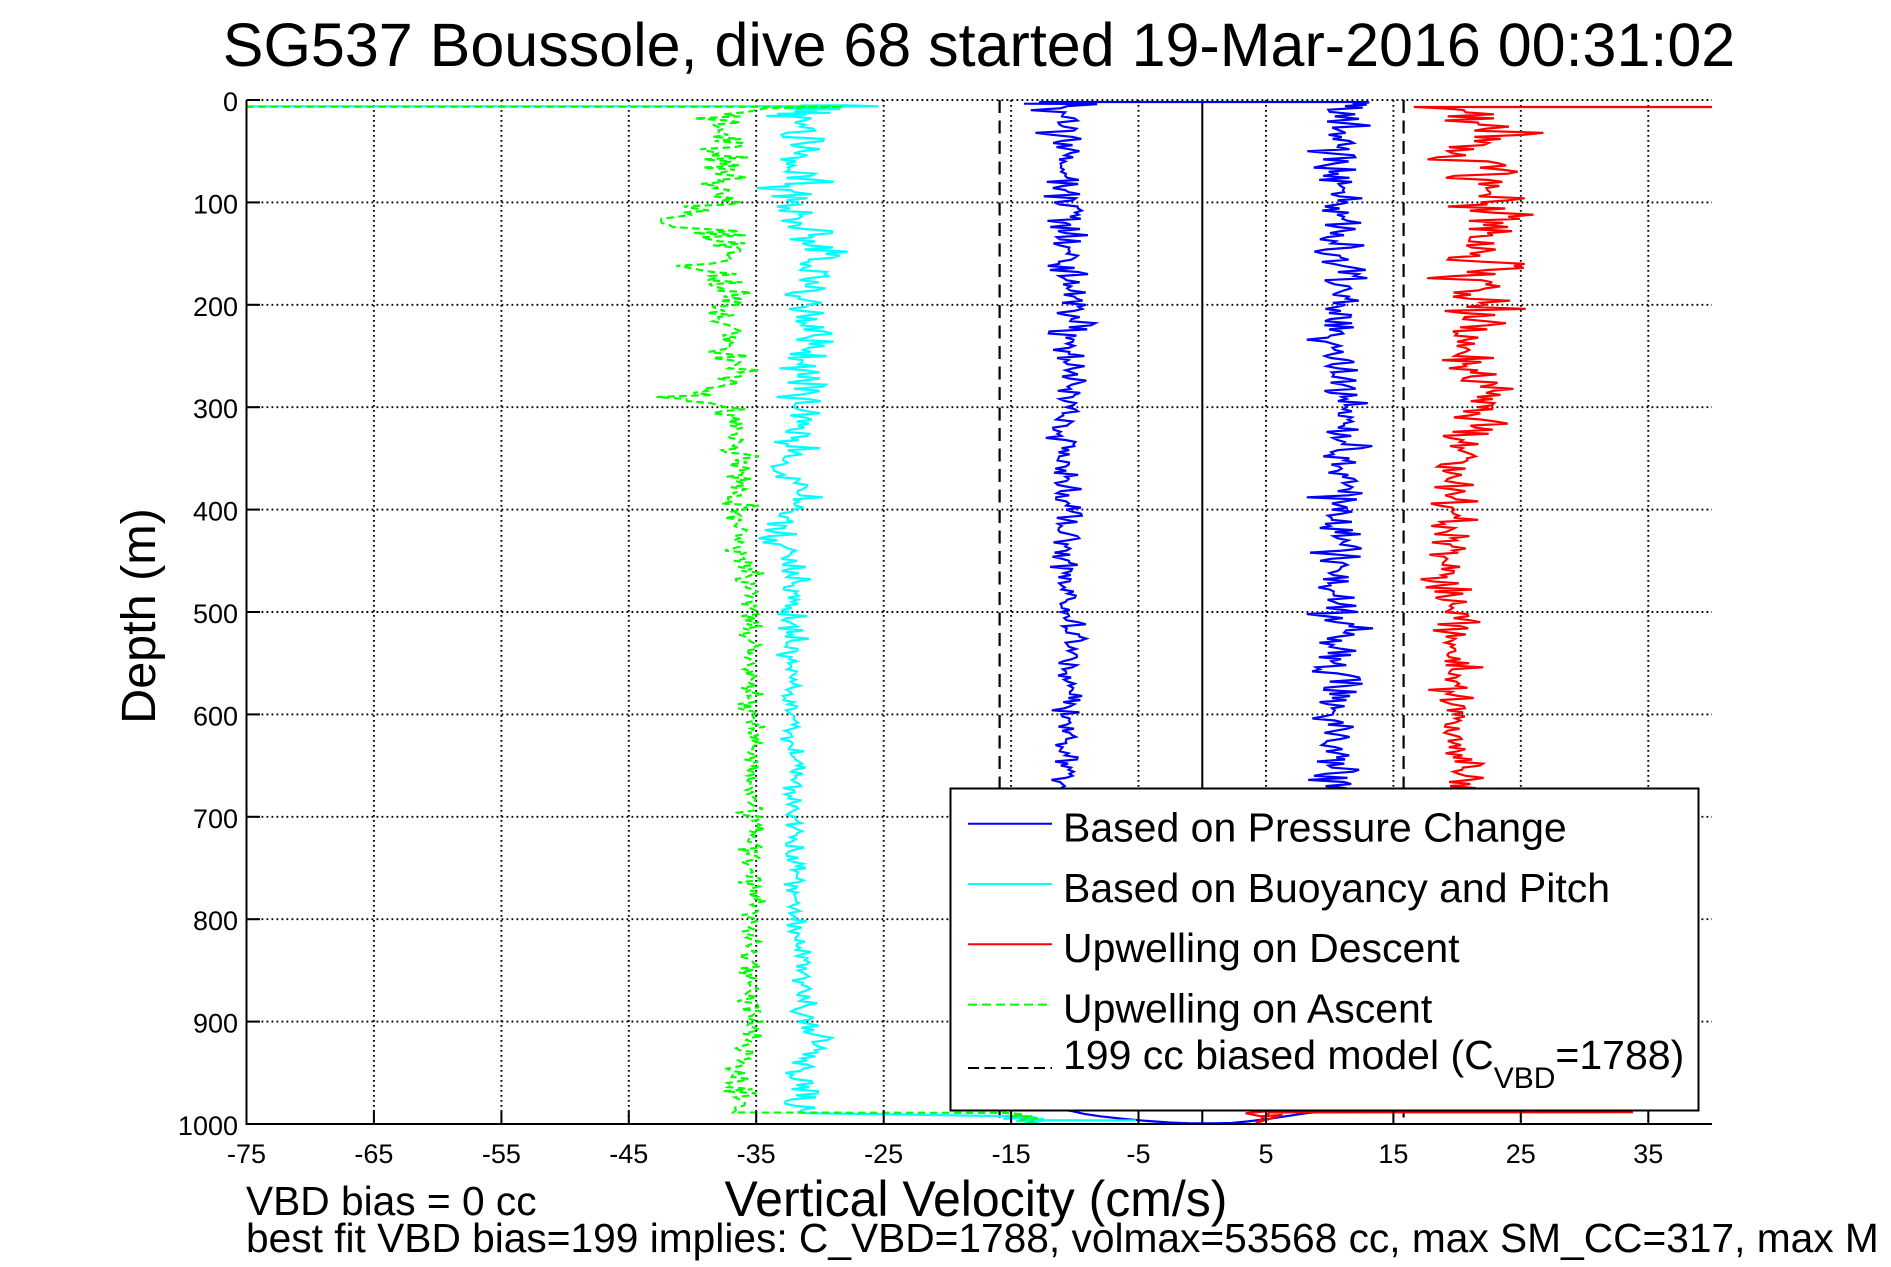 This screenshot has width=1891, height=1267. What do you see at coordinates (215, 1024) in the screenshot?
I see `svg-text: 900` at bounding box center [215, 1024].